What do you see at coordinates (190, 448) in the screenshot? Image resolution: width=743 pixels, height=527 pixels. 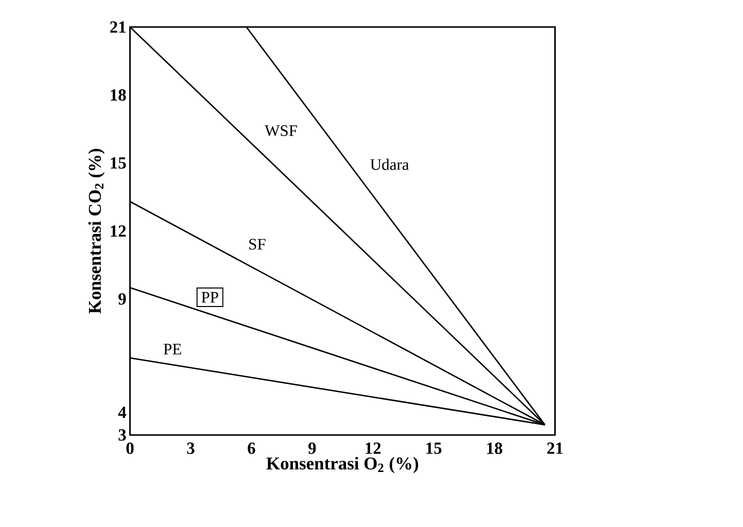 I see `x-tick-label: 3` at bounding box center [190, 448].